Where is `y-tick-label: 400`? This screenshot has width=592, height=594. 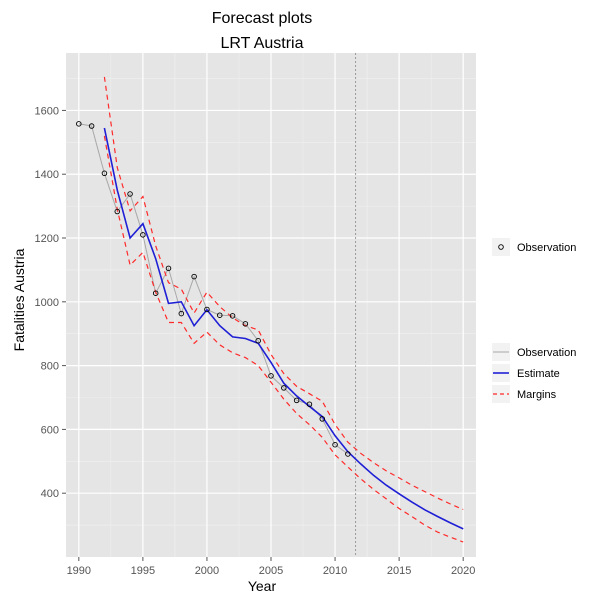
y-tick-label: 400 is located at coordinates (50, 494).